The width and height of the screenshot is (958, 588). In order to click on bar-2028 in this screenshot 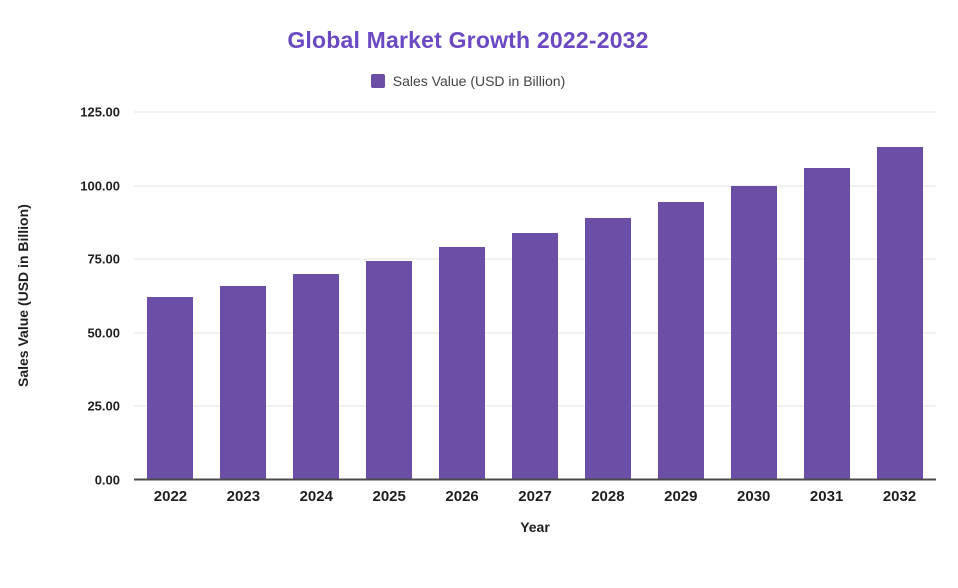, I will do `click(607, 348)`.